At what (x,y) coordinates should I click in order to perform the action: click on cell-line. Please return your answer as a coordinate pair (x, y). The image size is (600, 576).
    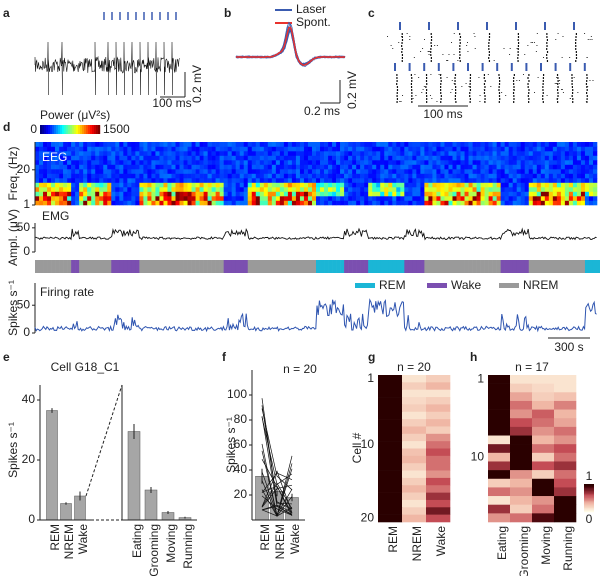
    Looking at the image, I should click on (277, 449).